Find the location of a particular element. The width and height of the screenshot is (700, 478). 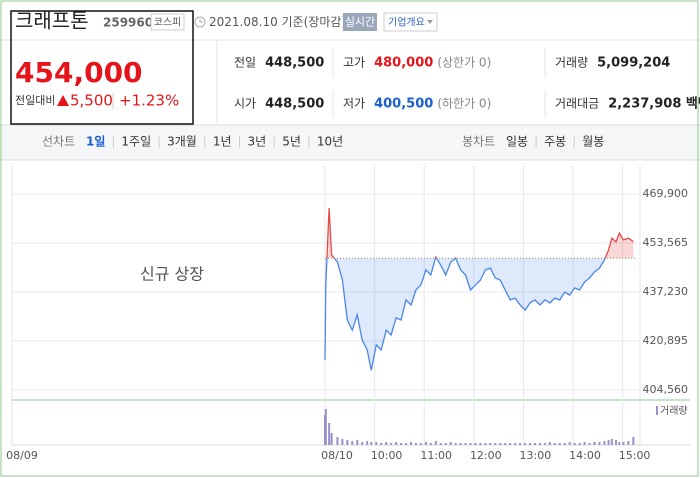

company-button is located at coordinates (410, 22).